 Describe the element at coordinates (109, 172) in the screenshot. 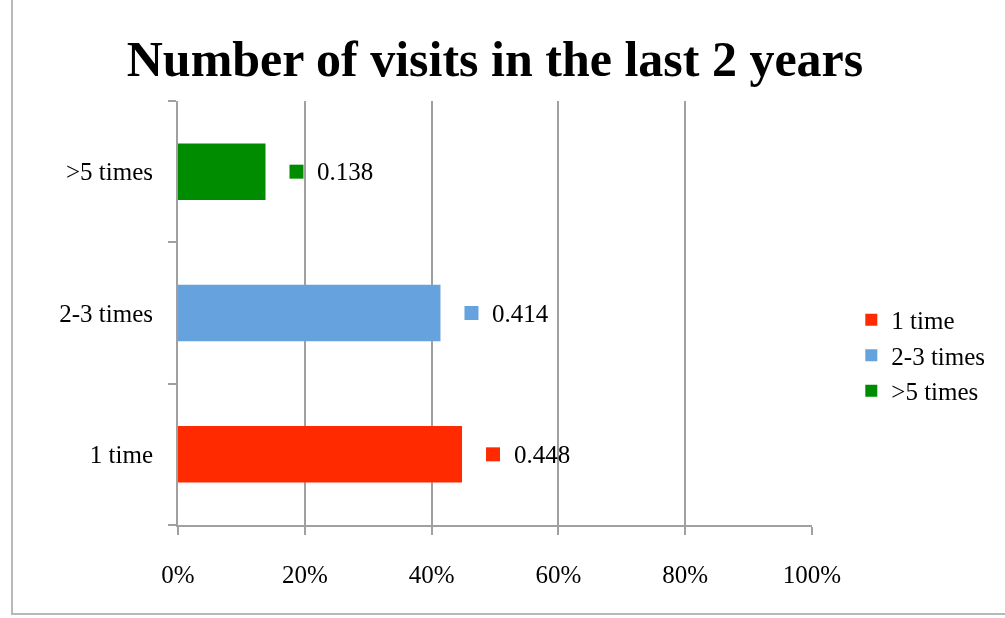

I see `y-tick-label: >5 times` at that location.